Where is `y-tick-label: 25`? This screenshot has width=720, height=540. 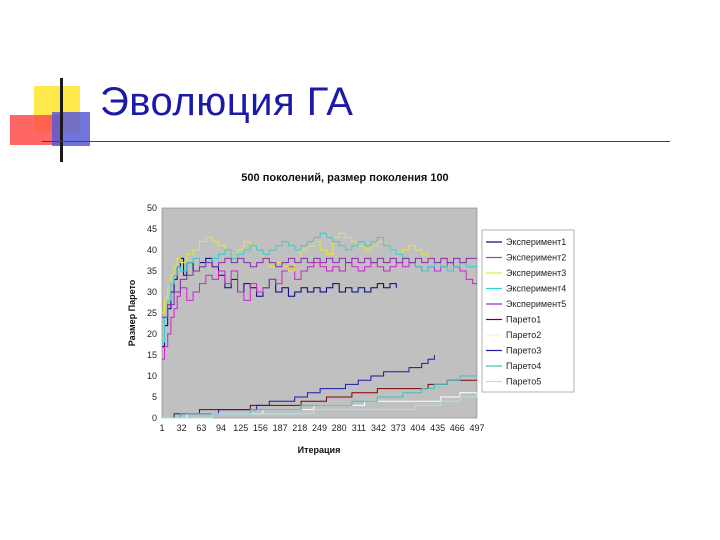 y-tick-label: 25 is located at coordinates (152, 313).